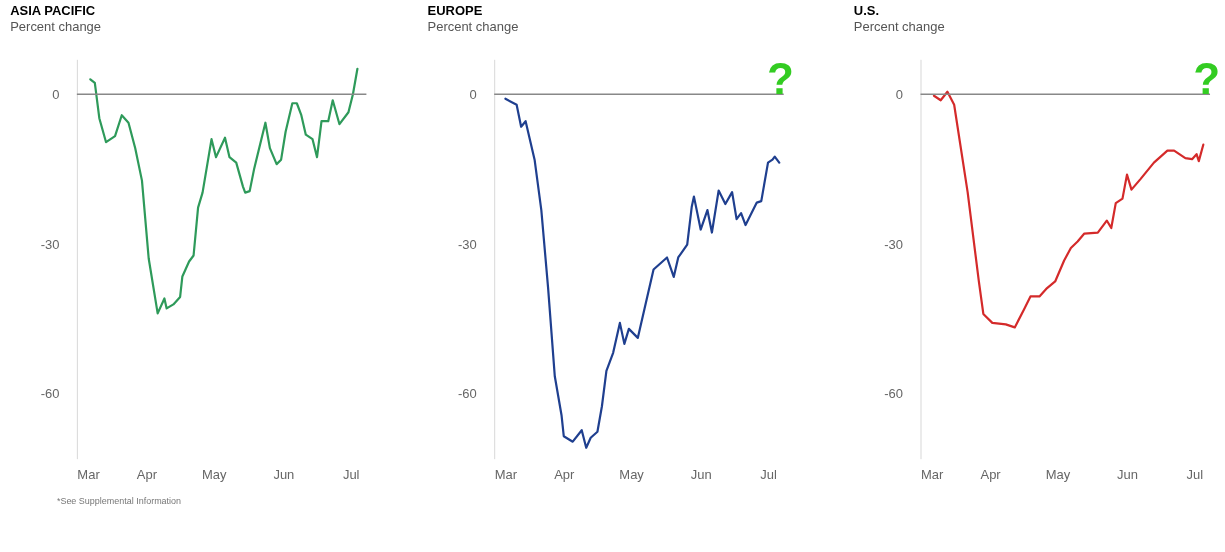  I want to click on chart-title: ASIA PACIFIC, so click(53, 11).